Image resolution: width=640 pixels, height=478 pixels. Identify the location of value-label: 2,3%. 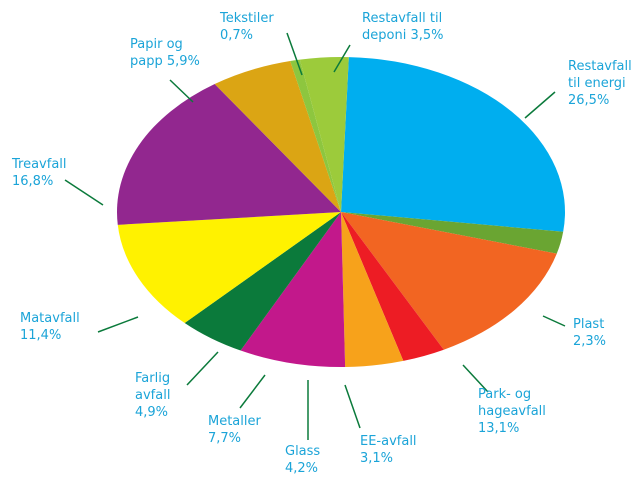
(590, 341).